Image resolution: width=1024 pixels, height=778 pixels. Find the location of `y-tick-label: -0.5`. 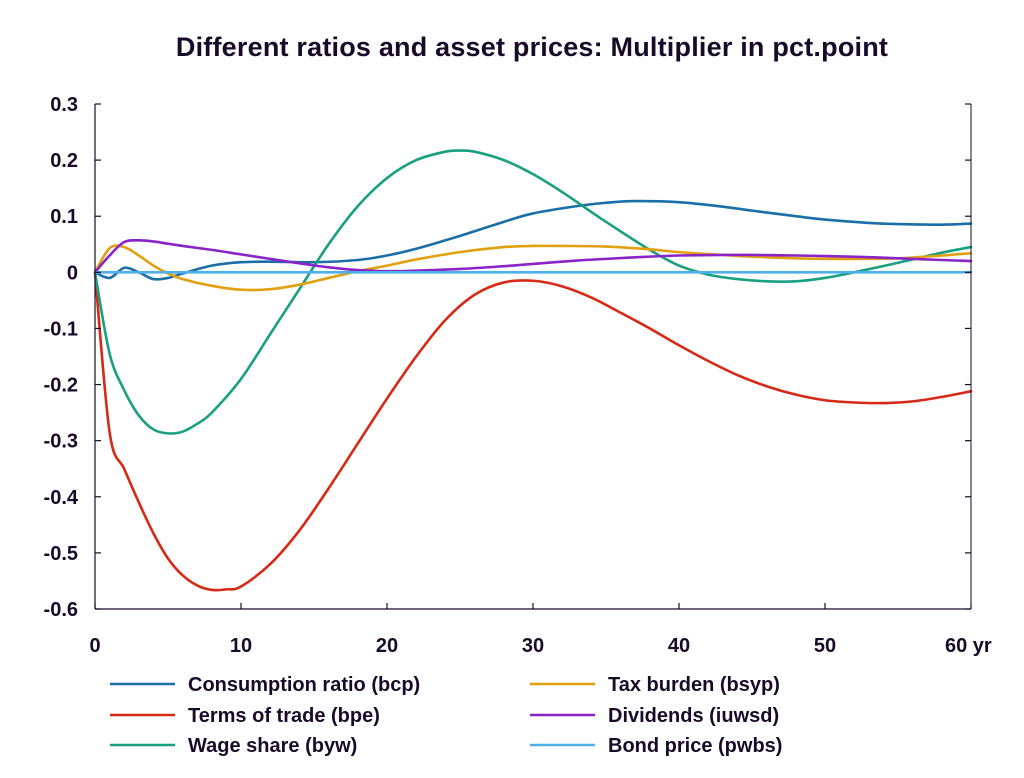

y-tick-label: -0.5 is located at coordinates (61, 554).